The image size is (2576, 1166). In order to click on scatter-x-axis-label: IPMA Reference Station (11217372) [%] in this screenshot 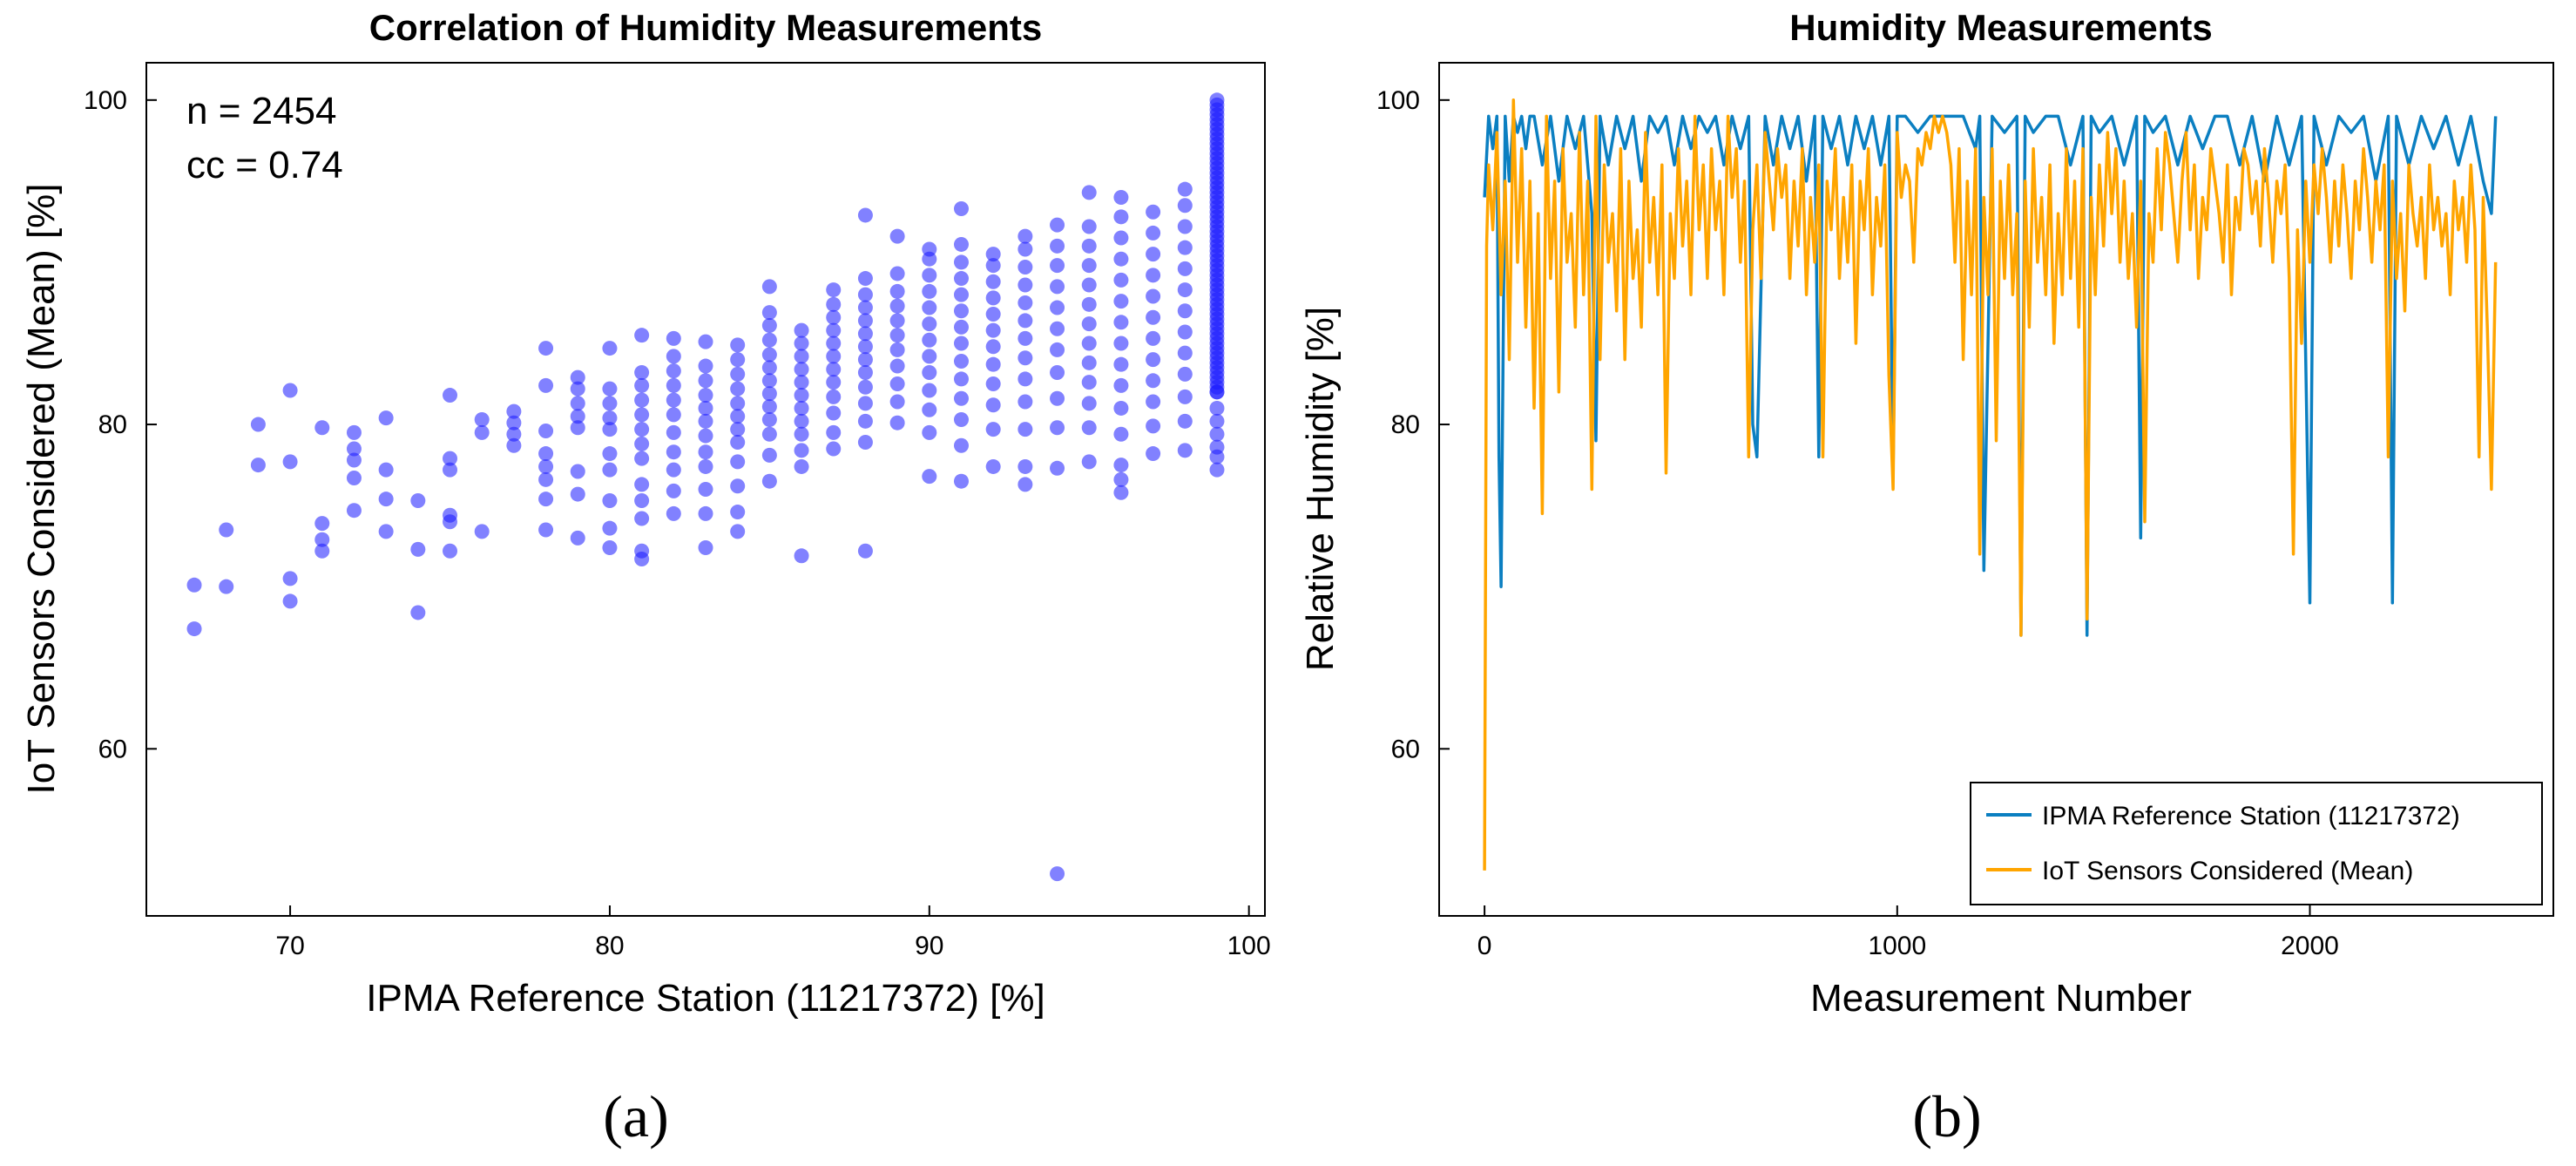, I will do `click(705, 998)`.